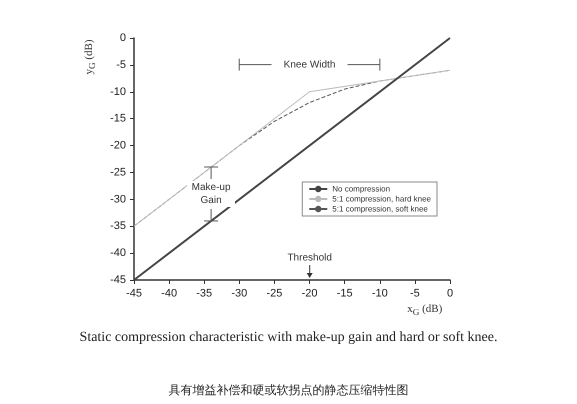  Describe the element at coordinates (415, 294) in the screenshot. I see `x-tick-label: -5` at that location.